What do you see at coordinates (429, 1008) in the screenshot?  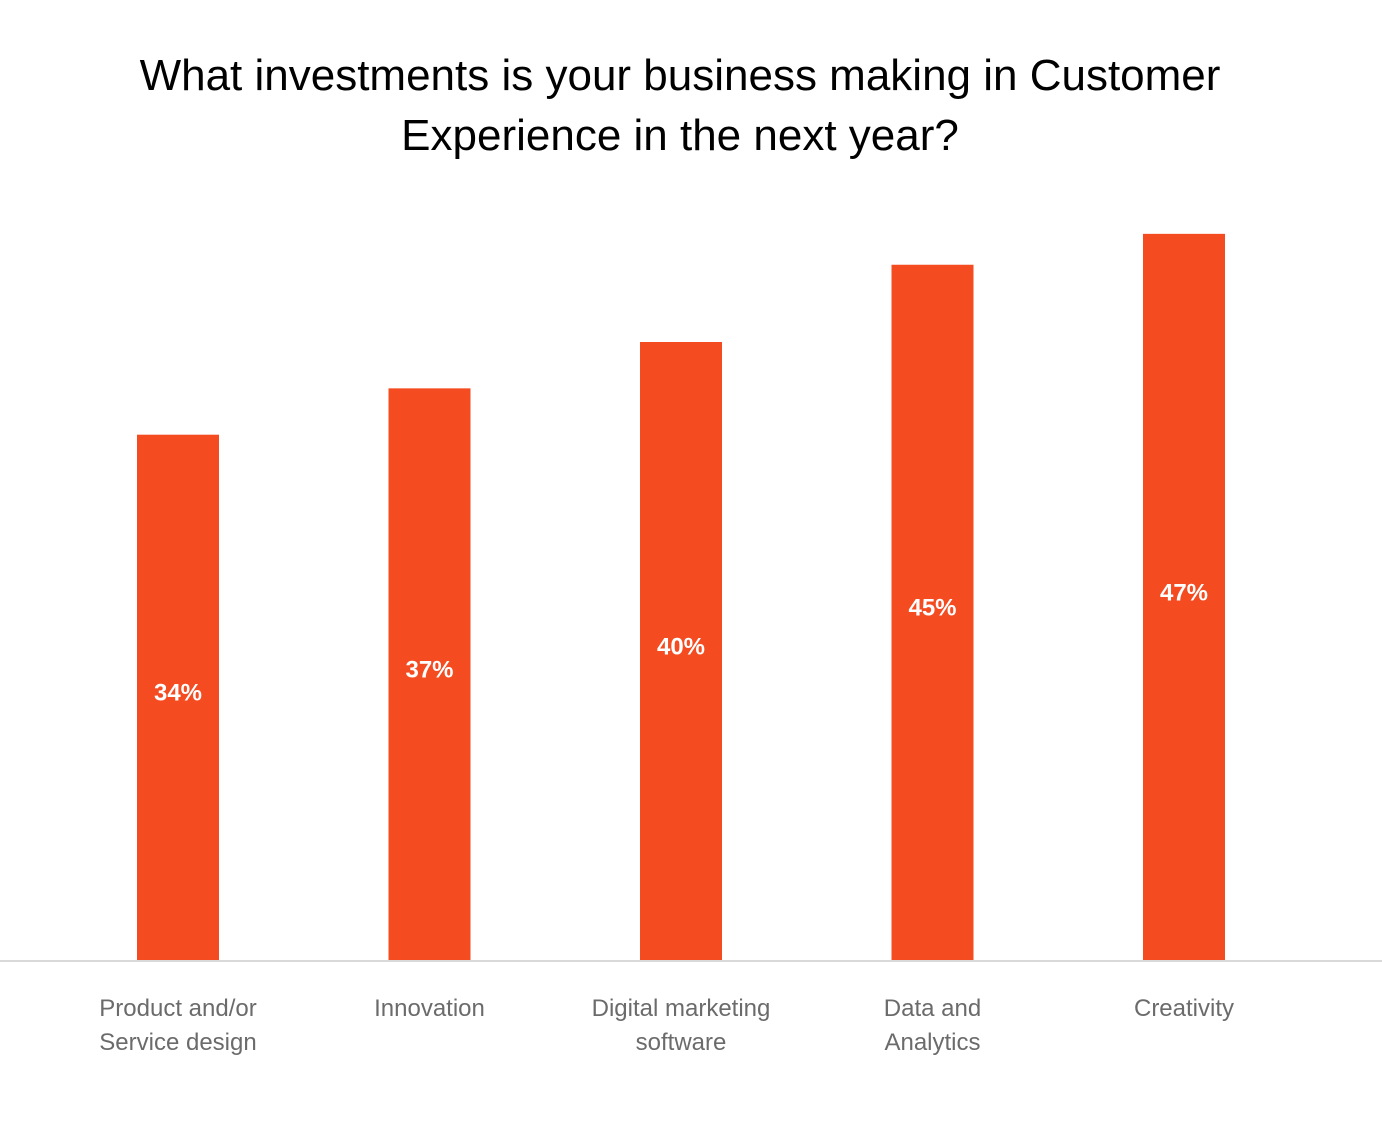 I see `category-label: Innovation` at bounding box center [429, 1008].